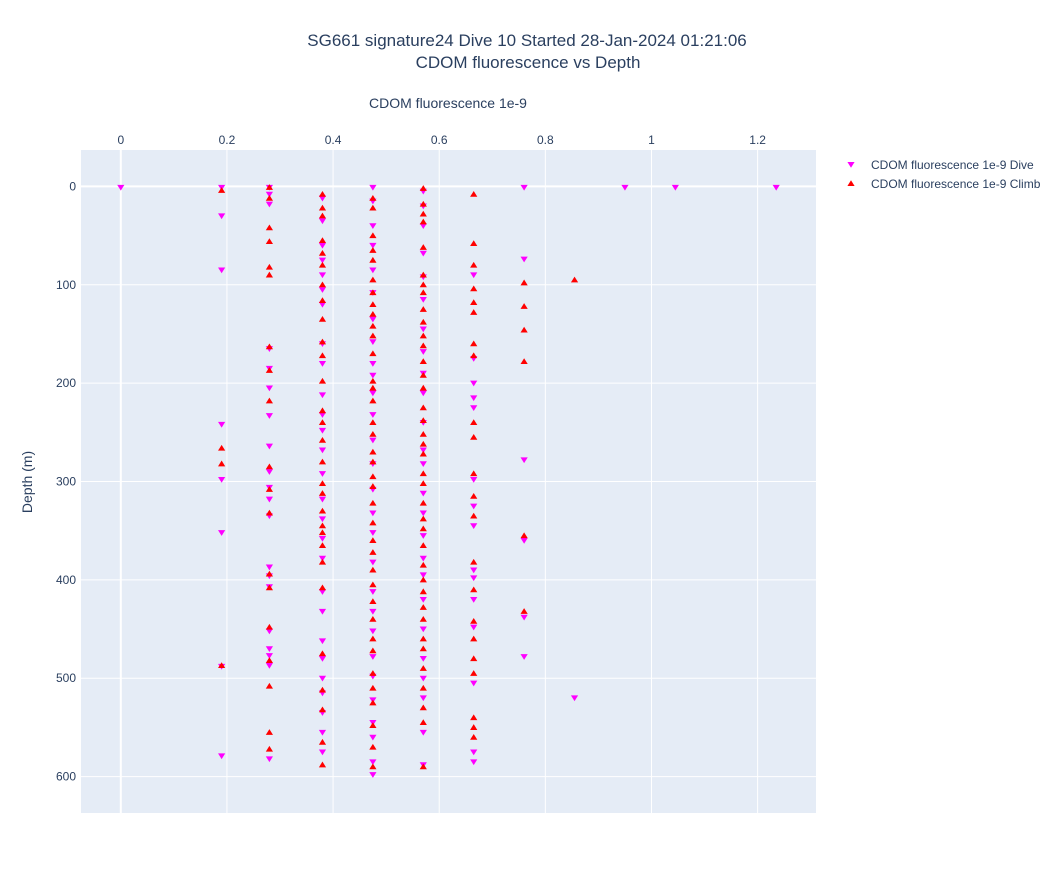  What do you see at coordinates (851, 183) in the screenshot?
I see `legend-climb-marker` at bounding box center [851, 183].